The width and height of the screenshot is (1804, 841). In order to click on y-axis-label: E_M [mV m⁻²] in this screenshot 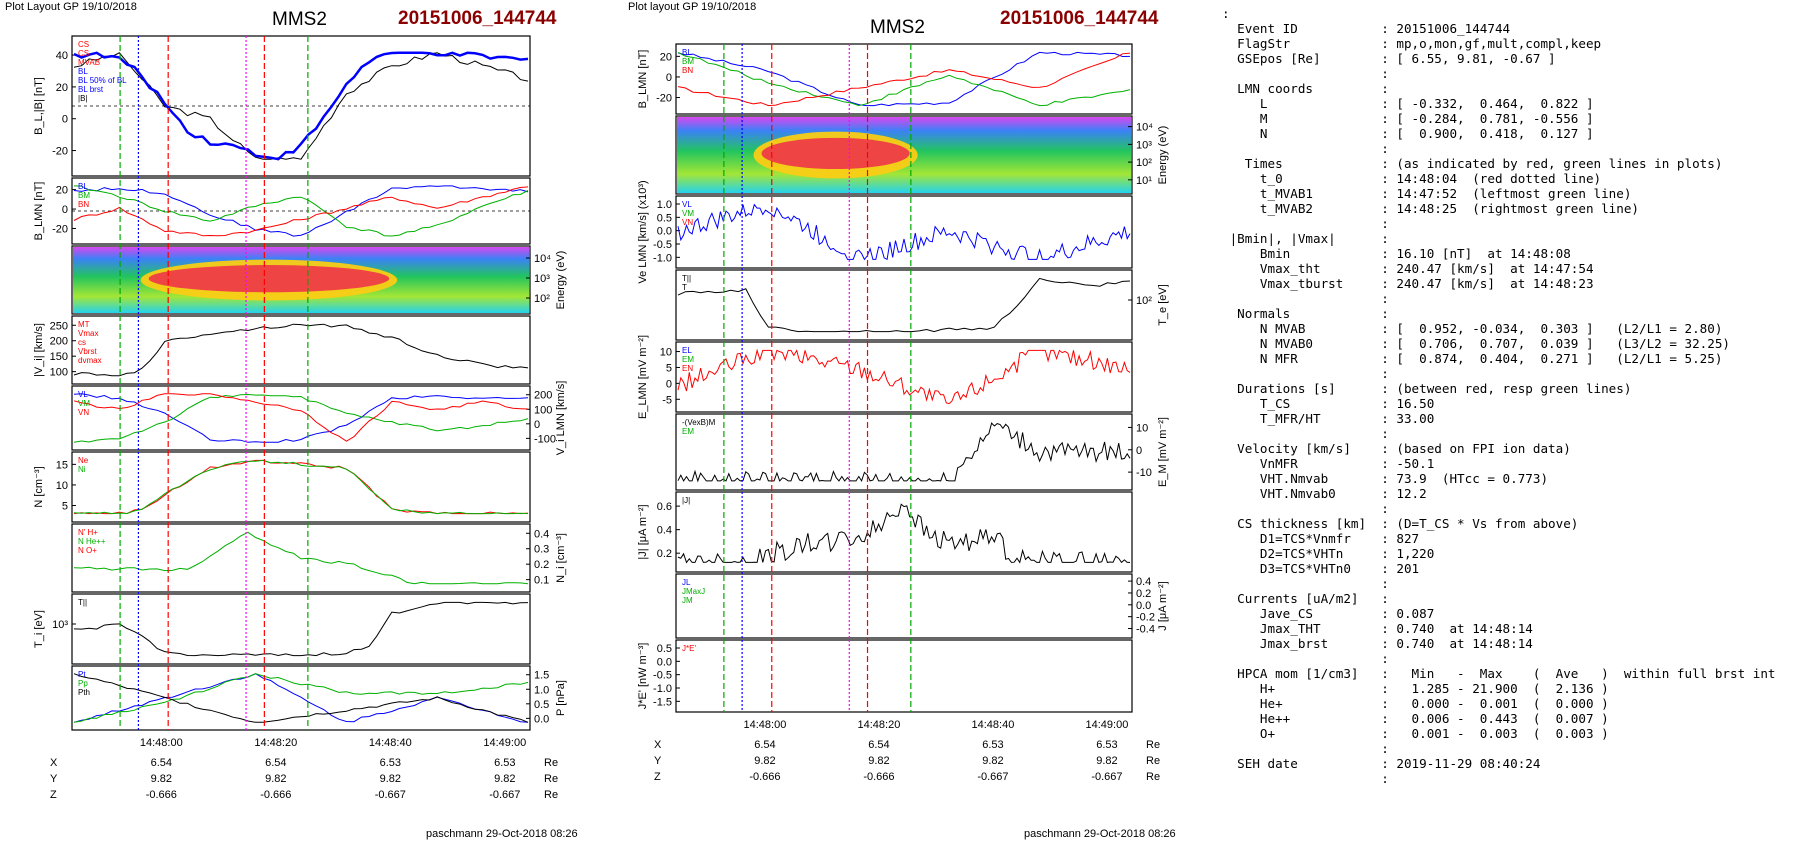, I will do `click(1163, 452)`.